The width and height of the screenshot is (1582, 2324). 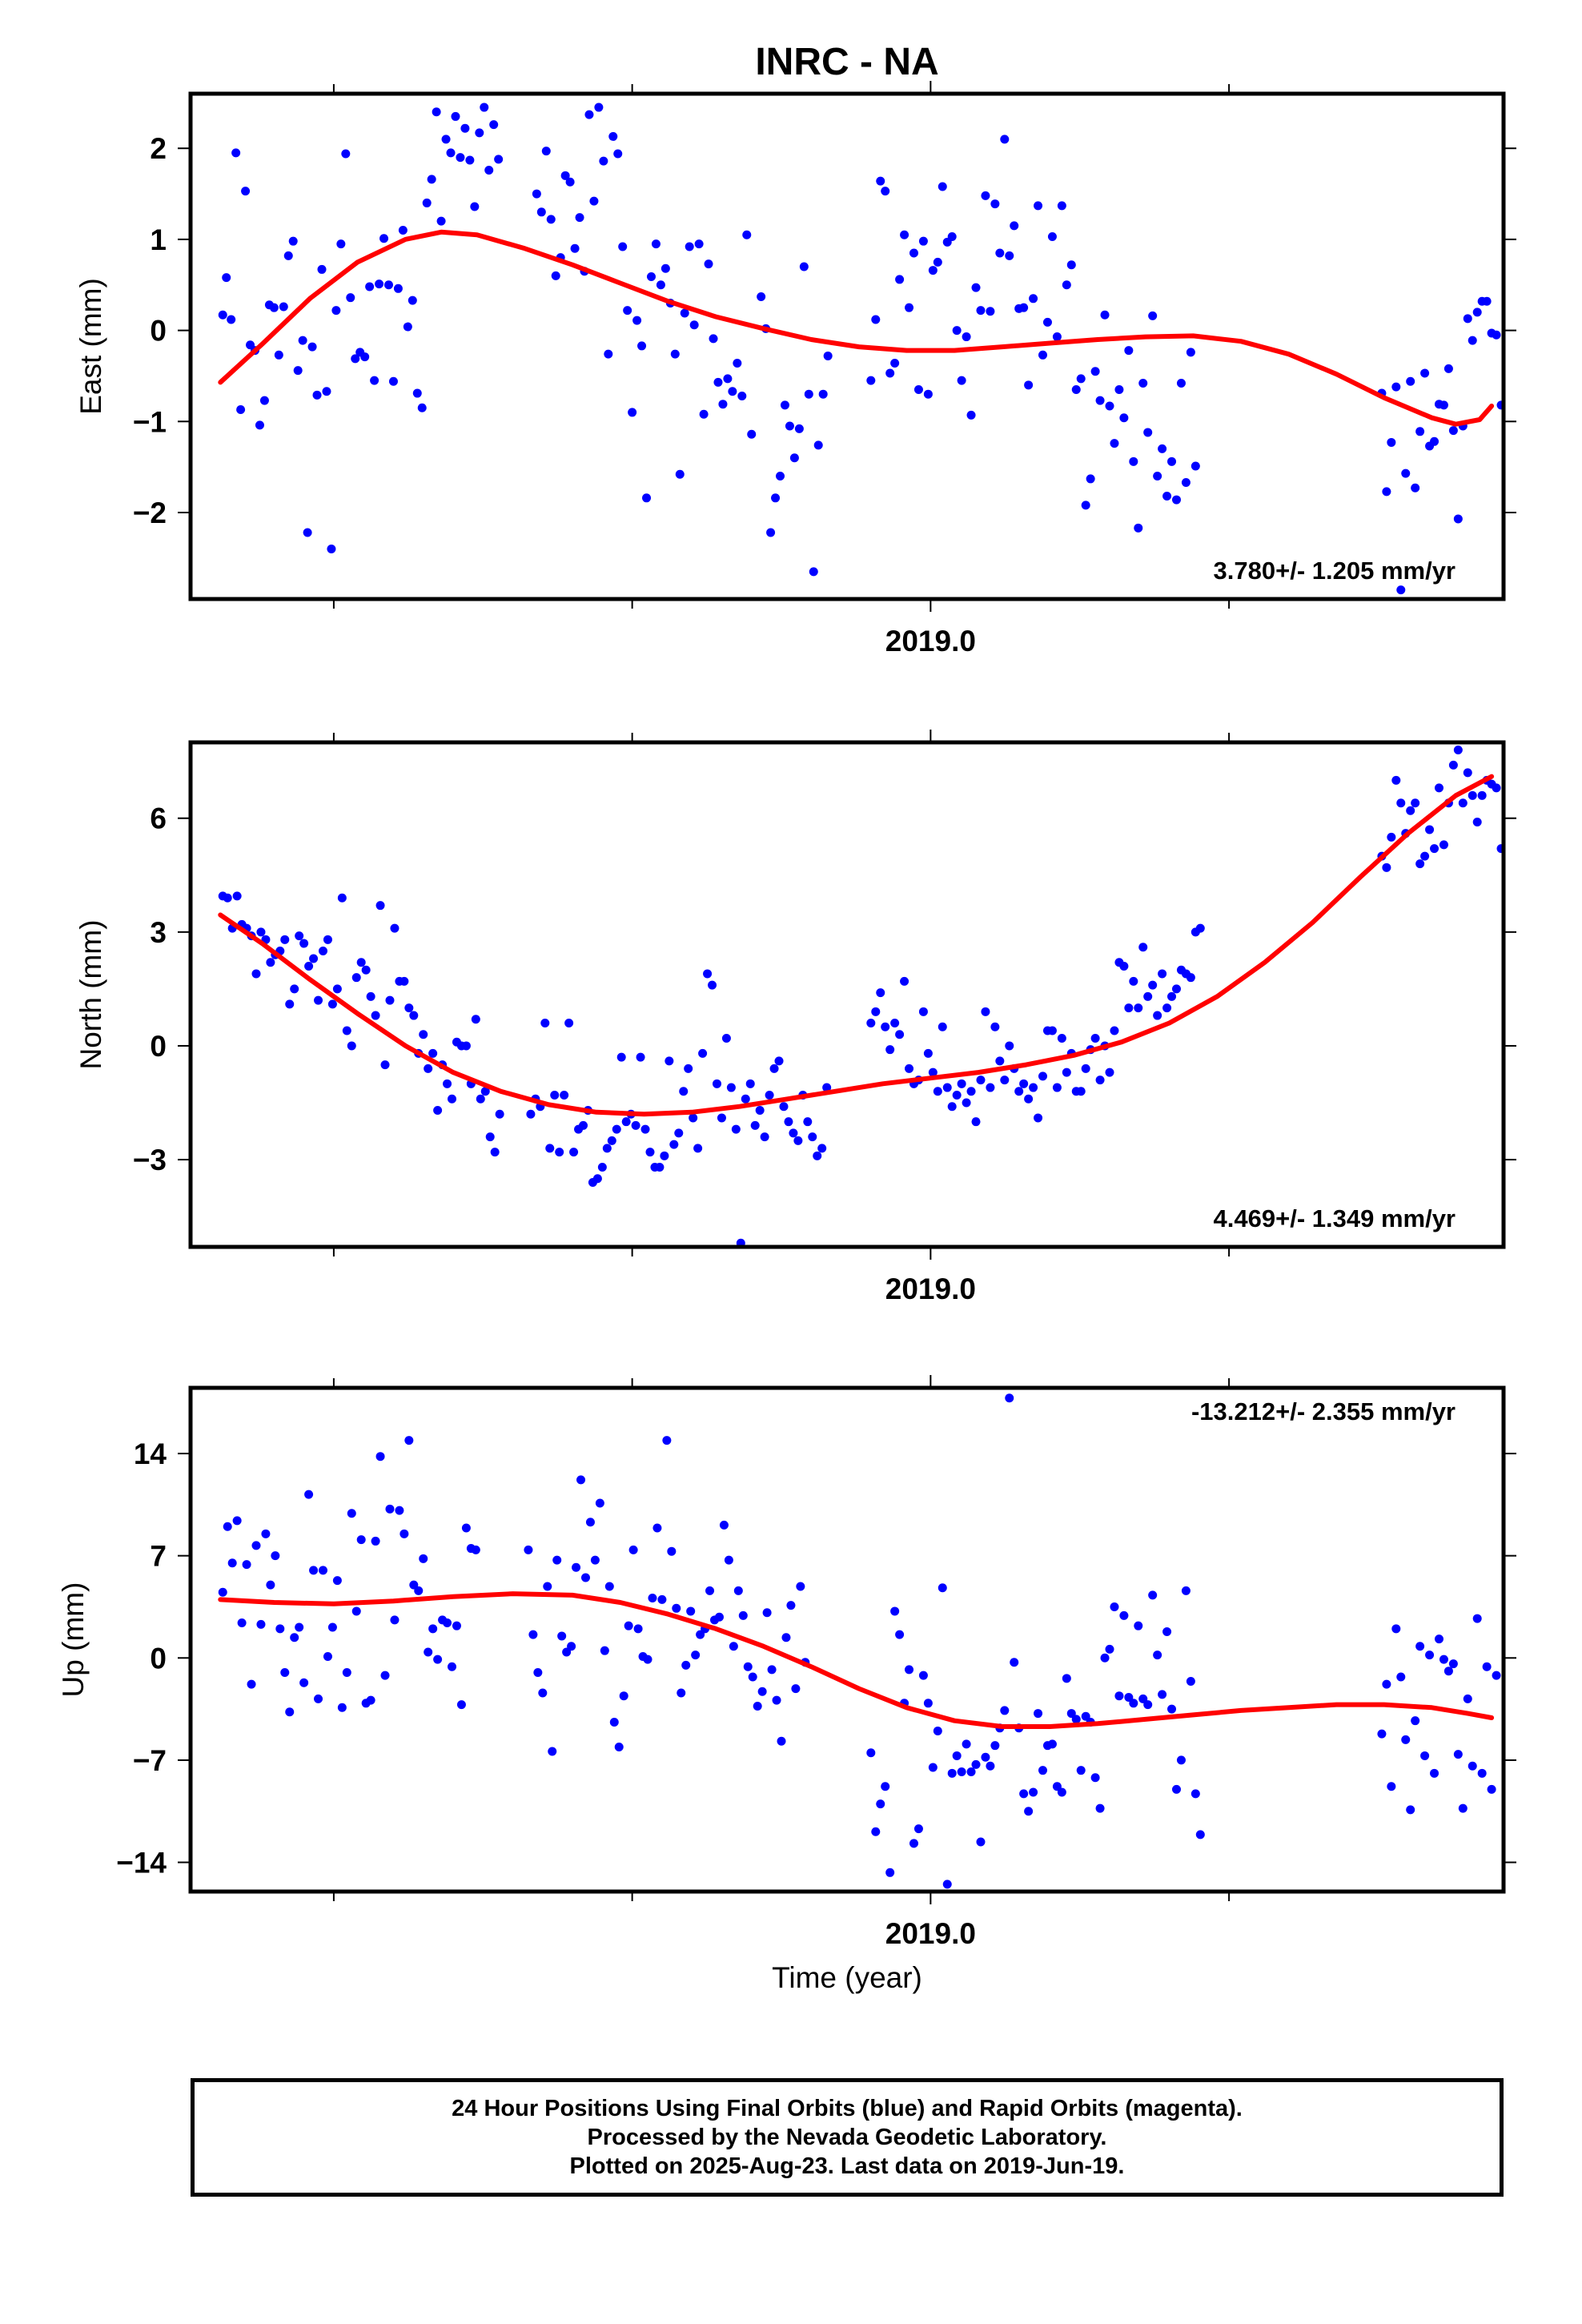 What do you see at coordinates (1335, 1218) in the screenshot?
I see `panel2-rate-annotation: 4.469+/- 1.349 mm/yr` at bounding box center [1335, 1218].